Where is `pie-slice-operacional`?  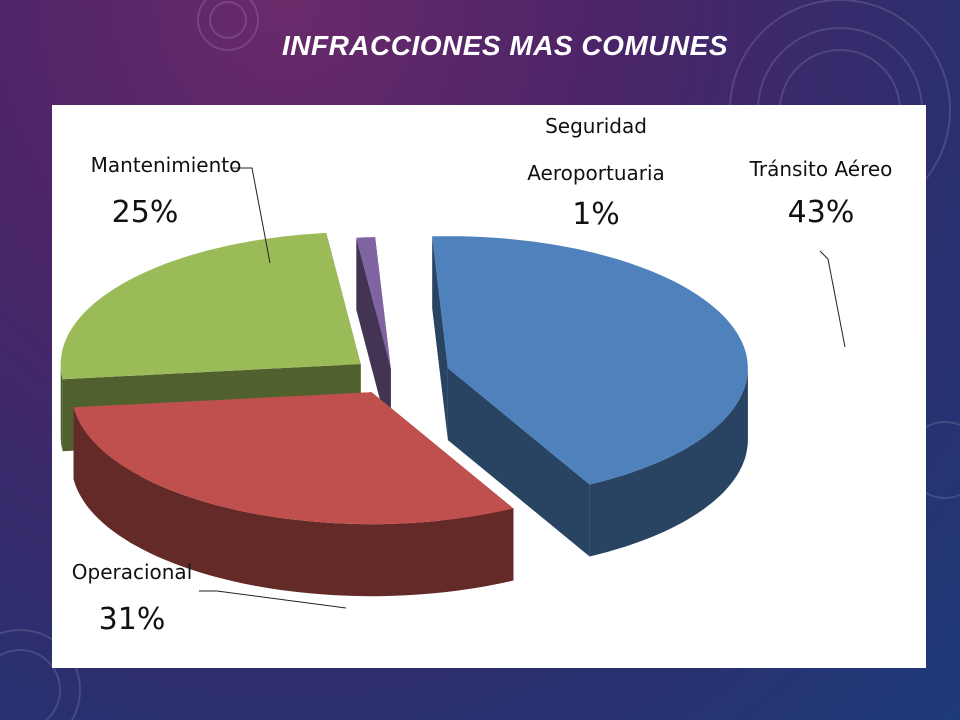 pie-slice-operacional is located at coordinates (293, 458).